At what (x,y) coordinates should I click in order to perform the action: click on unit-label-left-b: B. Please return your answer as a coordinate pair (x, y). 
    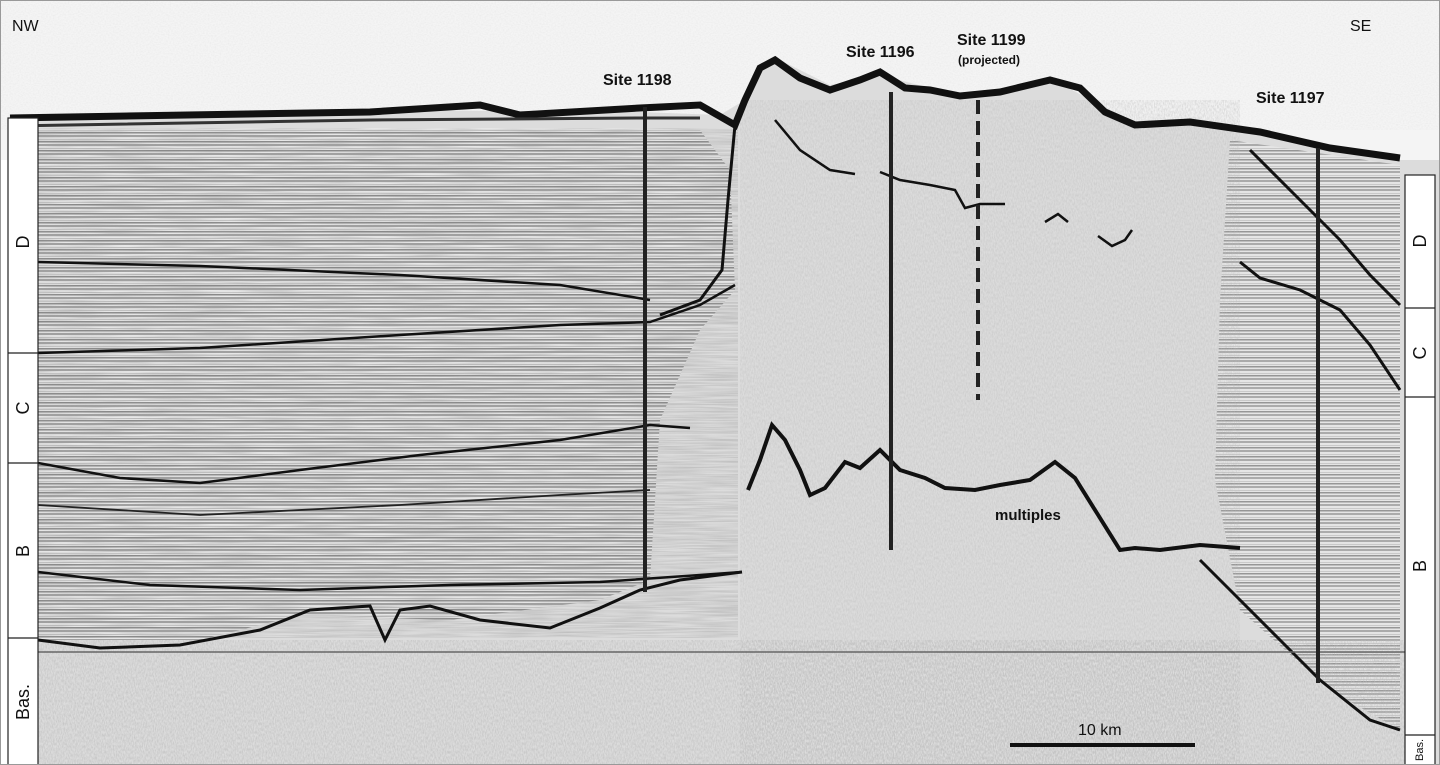
    Looking at the image, I should click on (23, 551).